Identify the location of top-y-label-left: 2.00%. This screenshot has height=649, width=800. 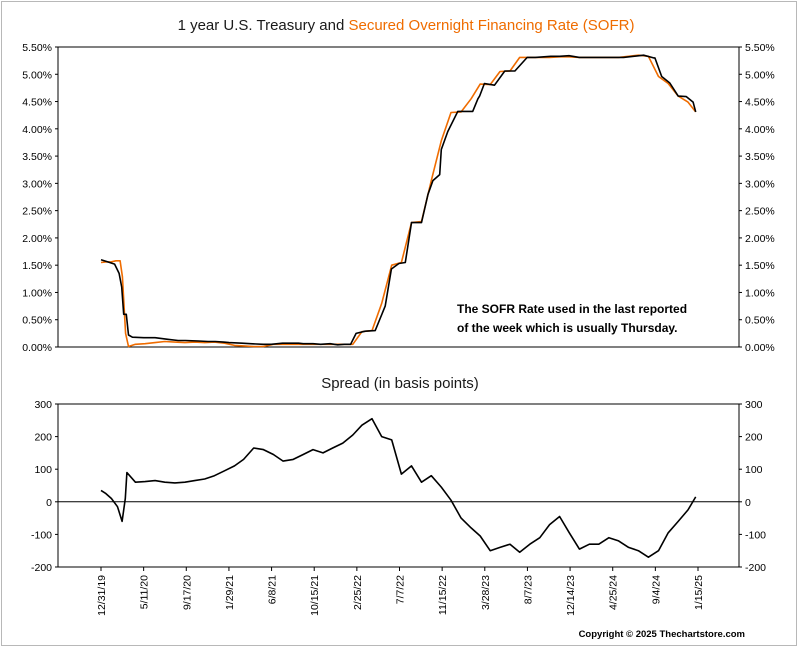
(37, 239).